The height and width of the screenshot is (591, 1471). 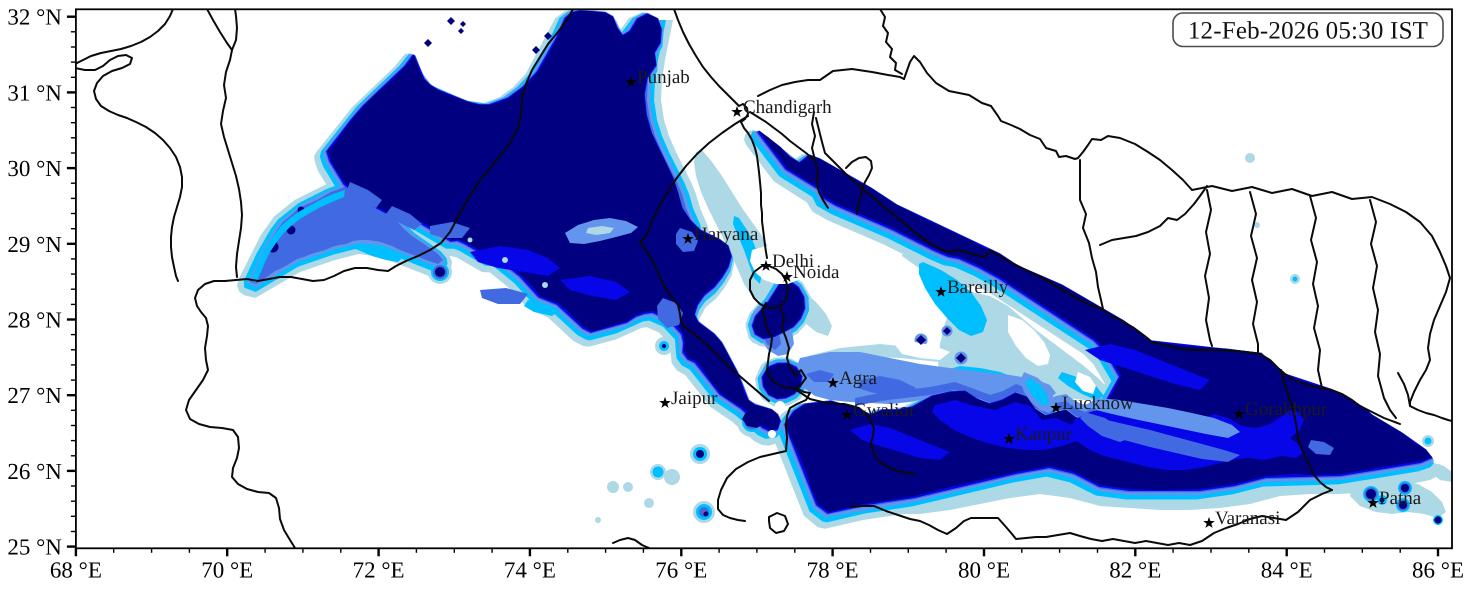 I want to click on svg-text: 82 °E, so click(x=1135, y=569).